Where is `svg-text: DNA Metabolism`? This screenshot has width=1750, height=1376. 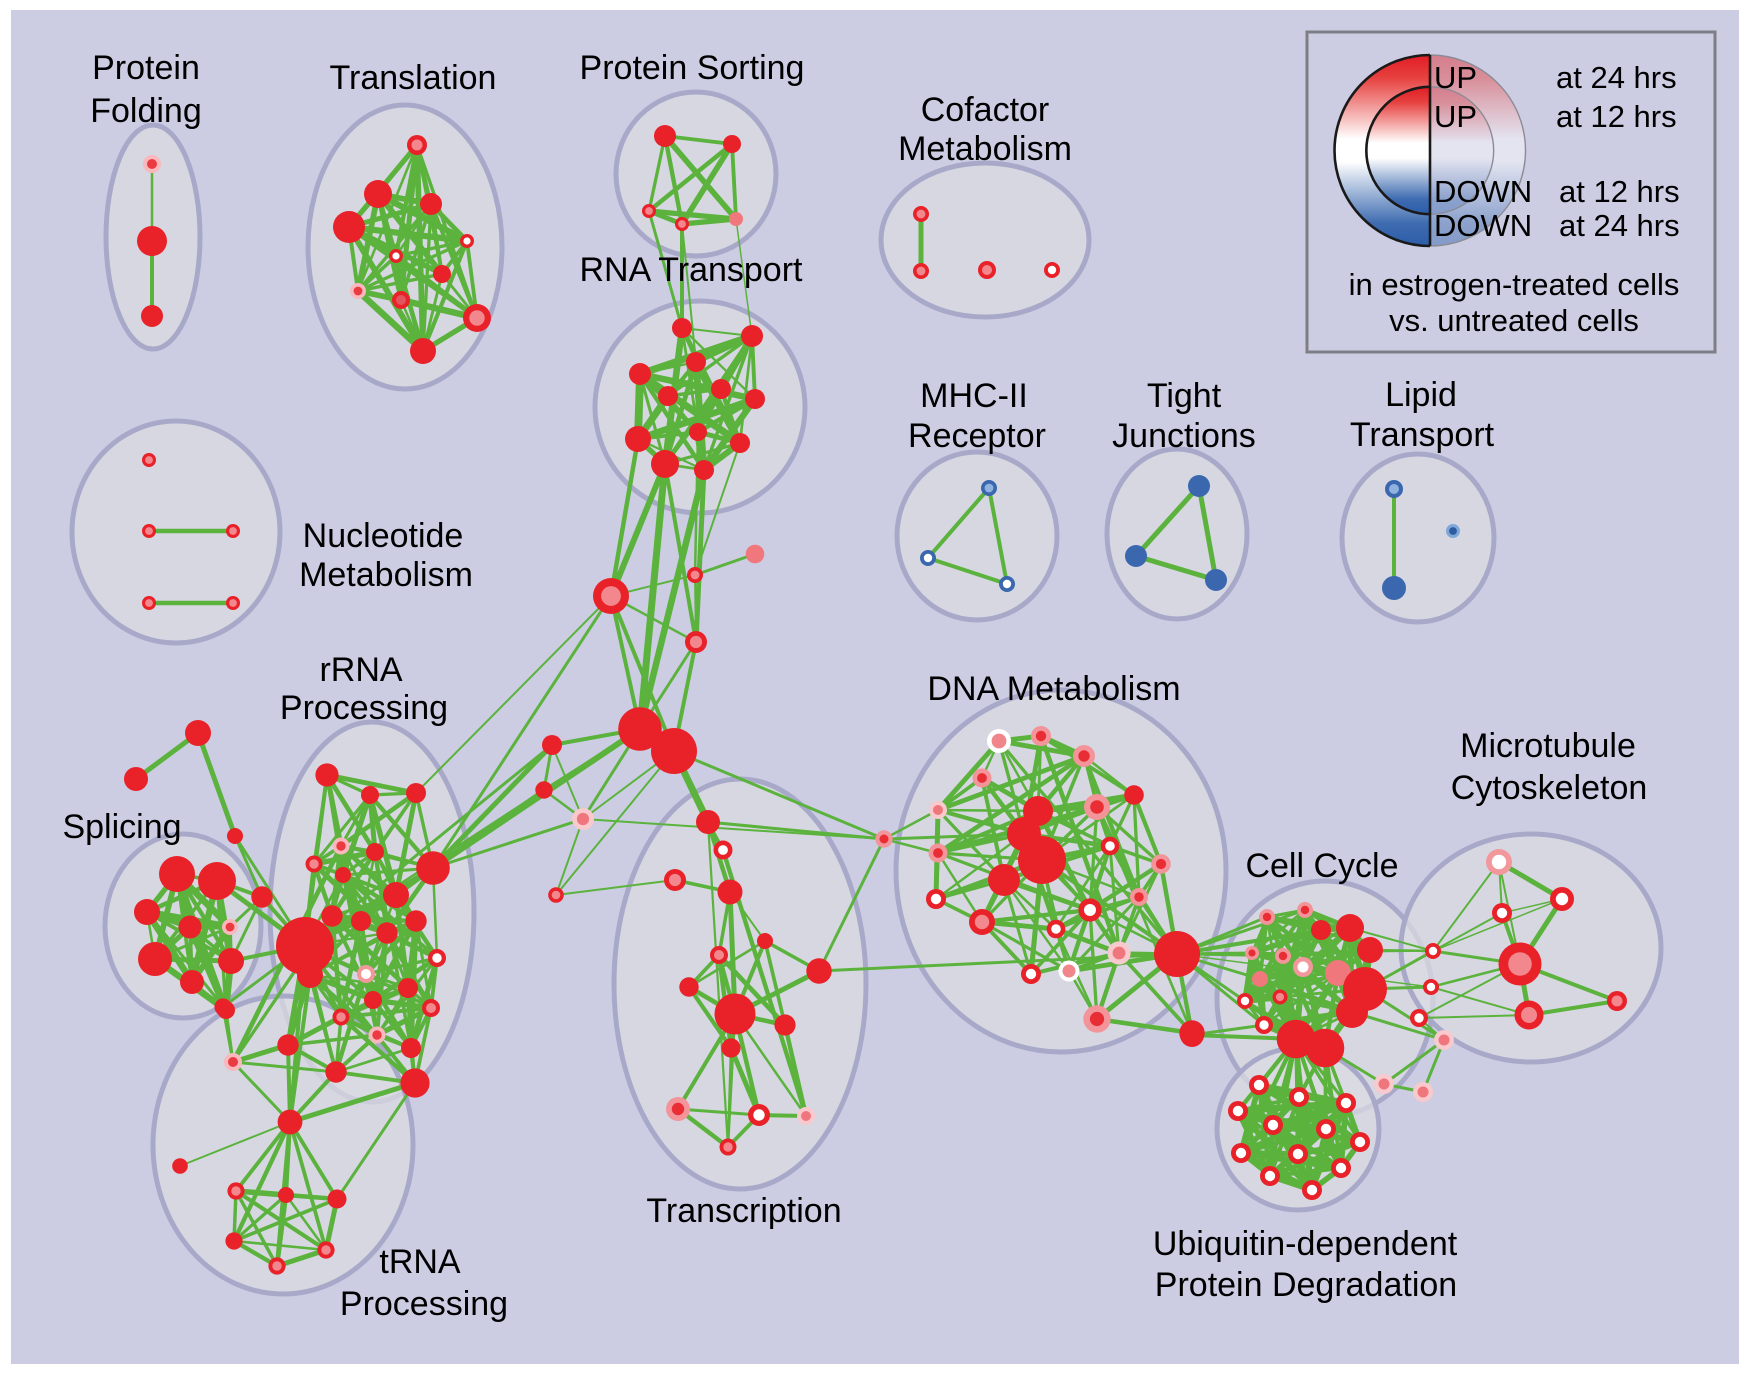 svg-text: DNA Metabolism is located at coordinates (1053, 689).